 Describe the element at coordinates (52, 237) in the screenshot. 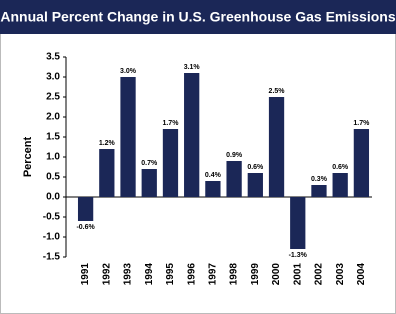

I see `y-tick-label: -1.0` at that location.